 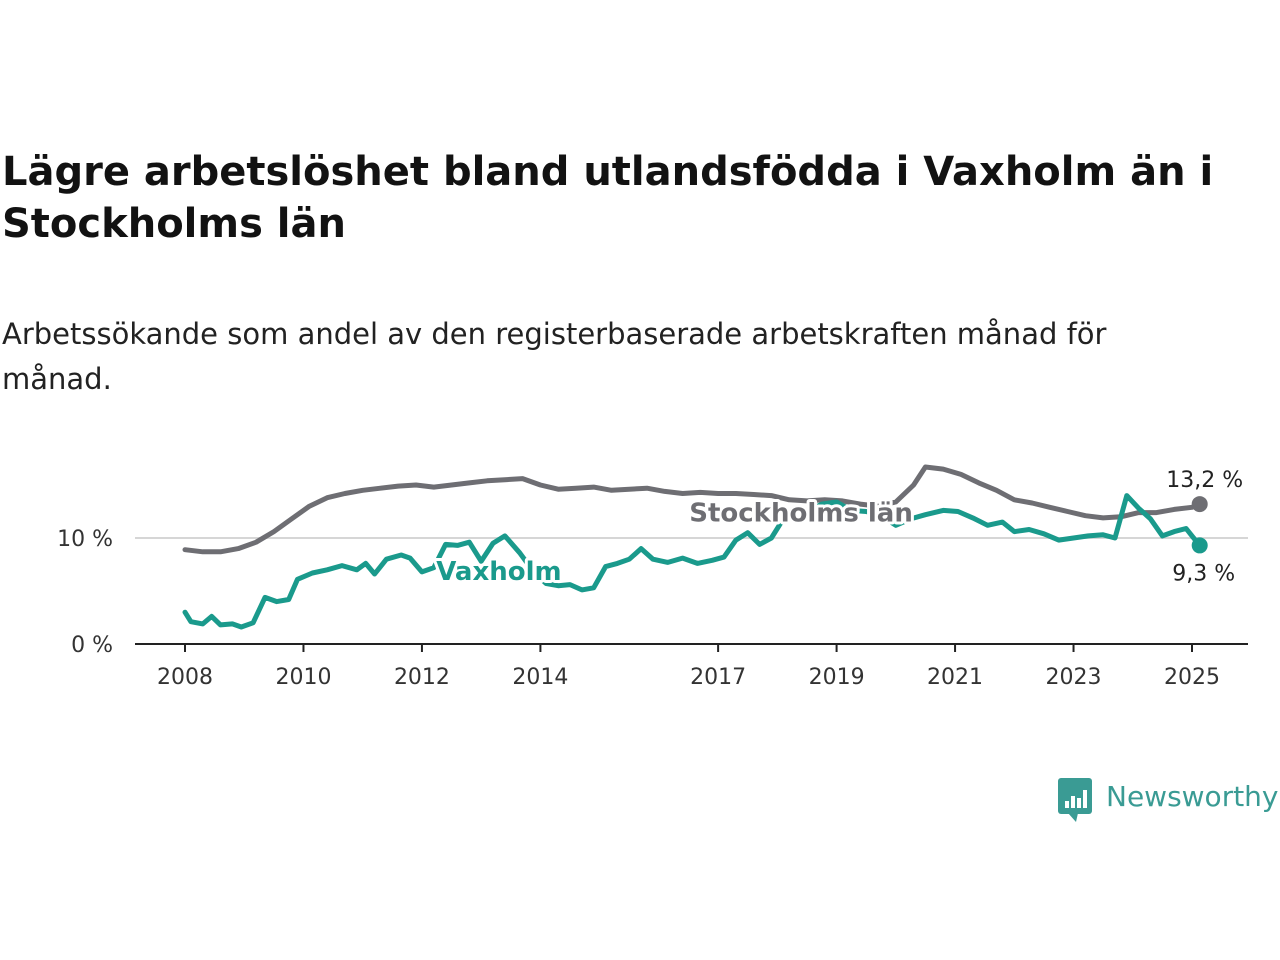 I want to click on x-tick-label: 2017, so click(x=718, y=677).